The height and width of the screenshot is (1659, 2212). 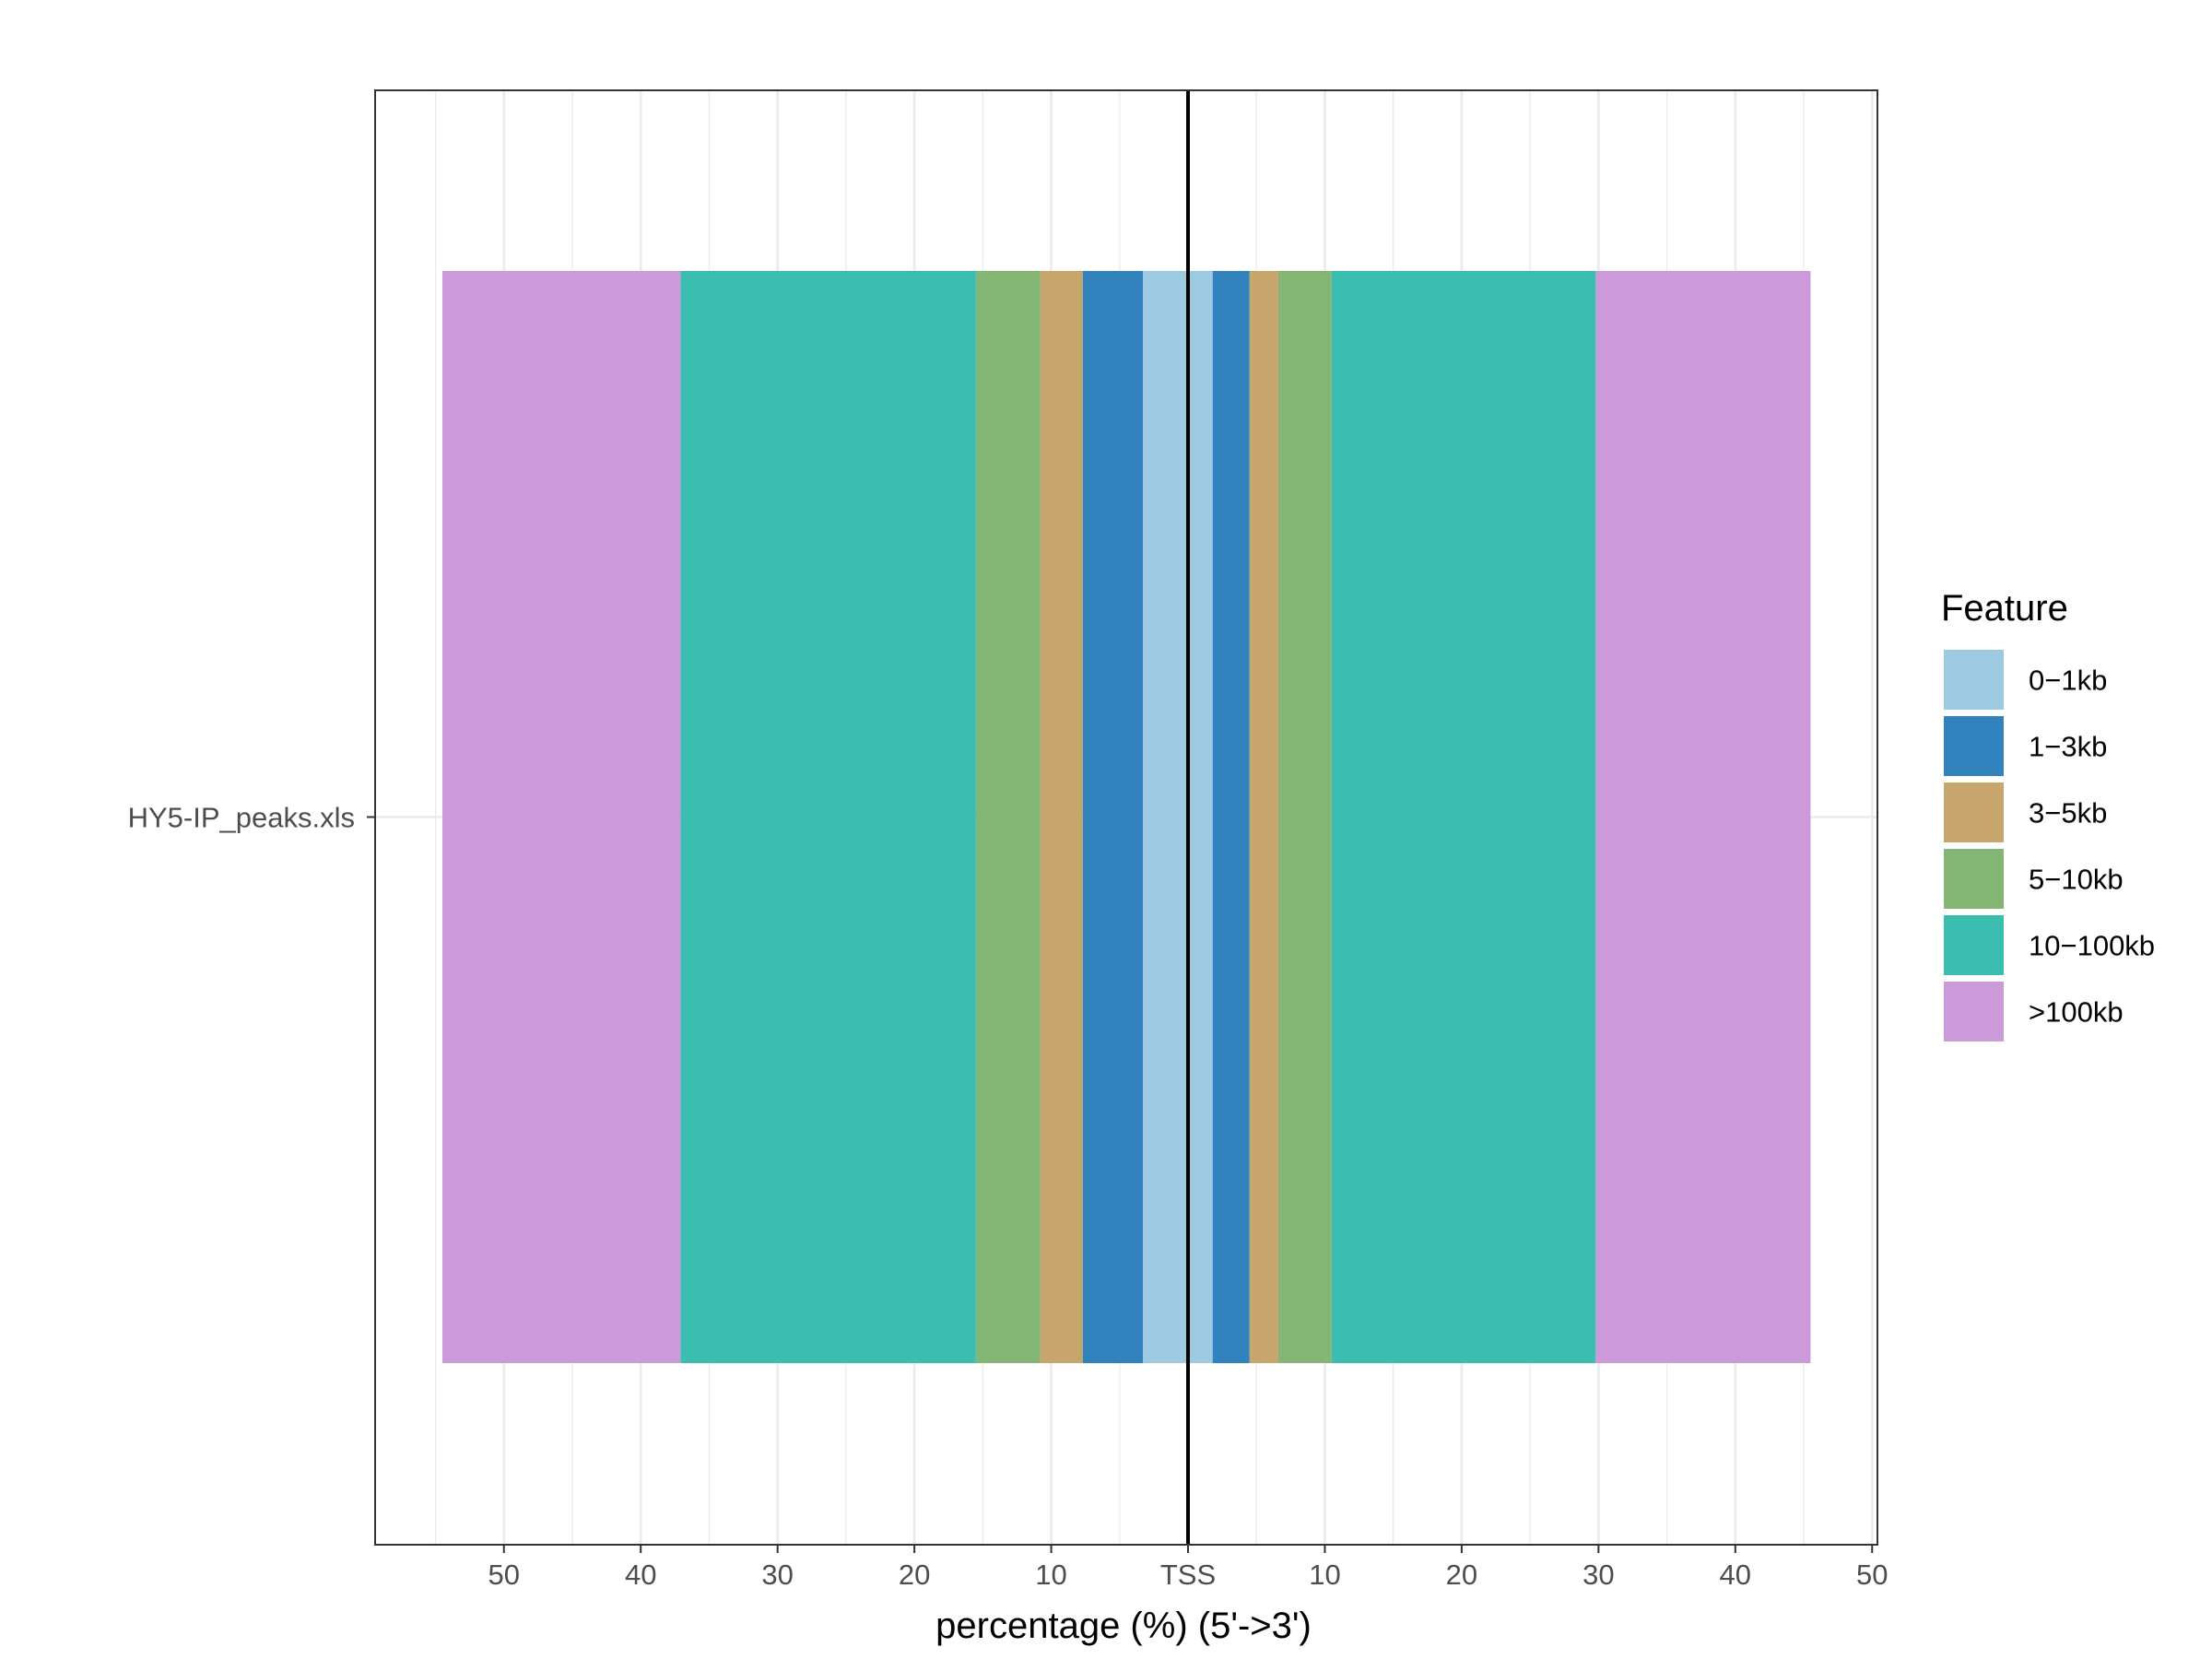 I want to click on legend-label: 0−1kb, so click(x=2068, y=681).